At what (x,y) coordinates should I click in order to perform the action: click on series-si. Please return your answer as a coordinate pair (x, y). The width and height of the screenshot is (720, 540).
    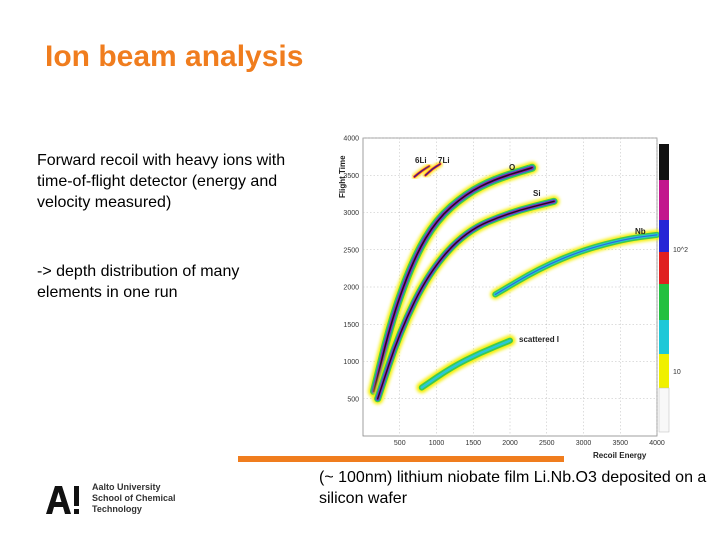
    Looking at the image, I should click on (466, 300).